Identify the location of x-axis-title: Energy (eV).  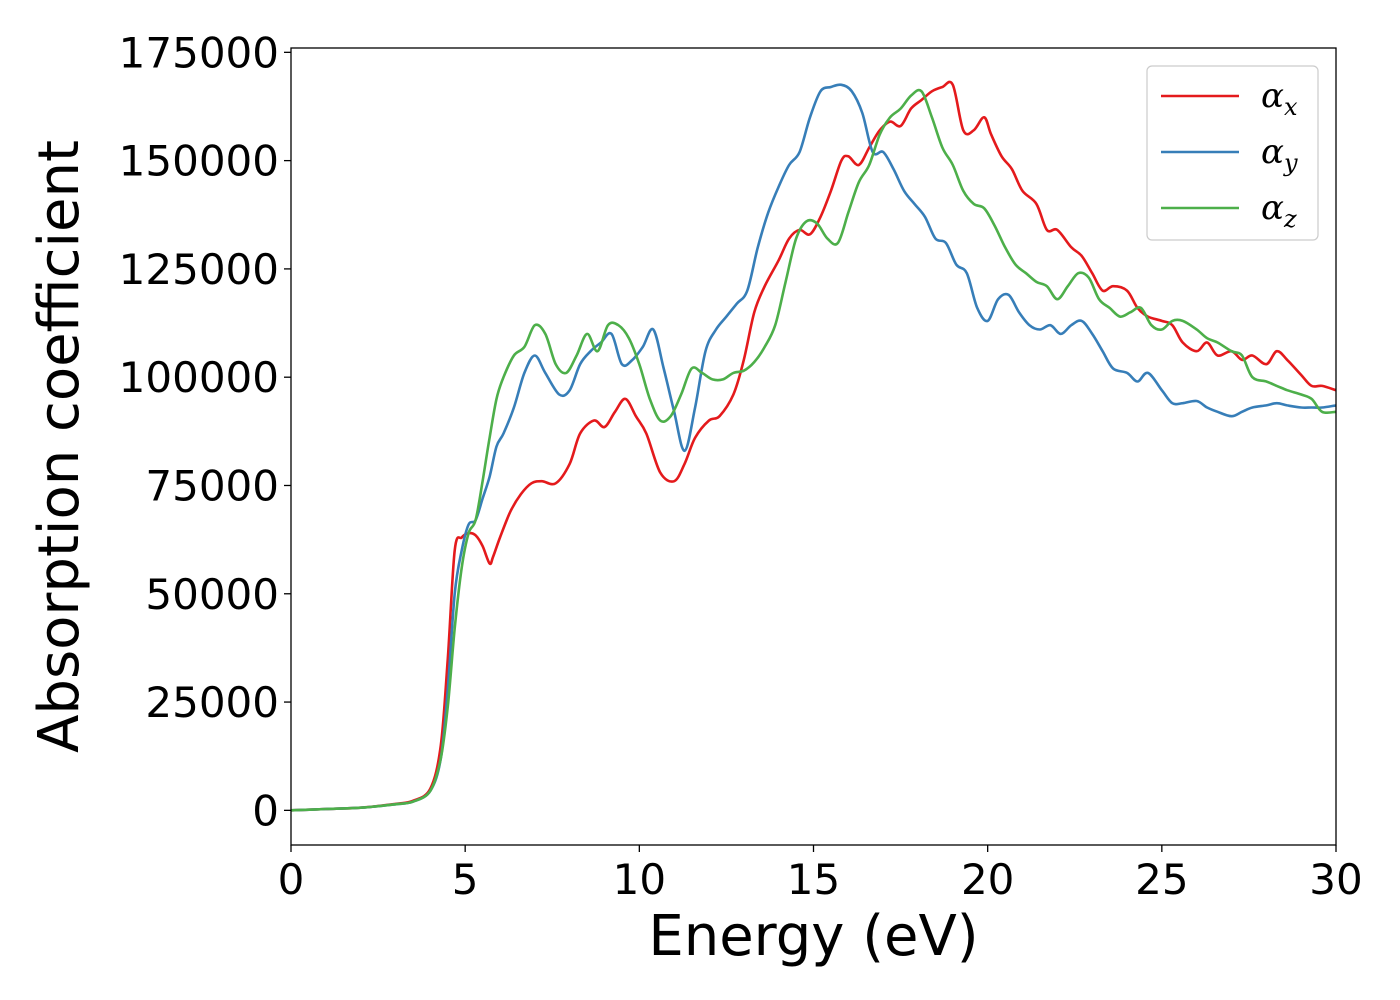
(813, 936).